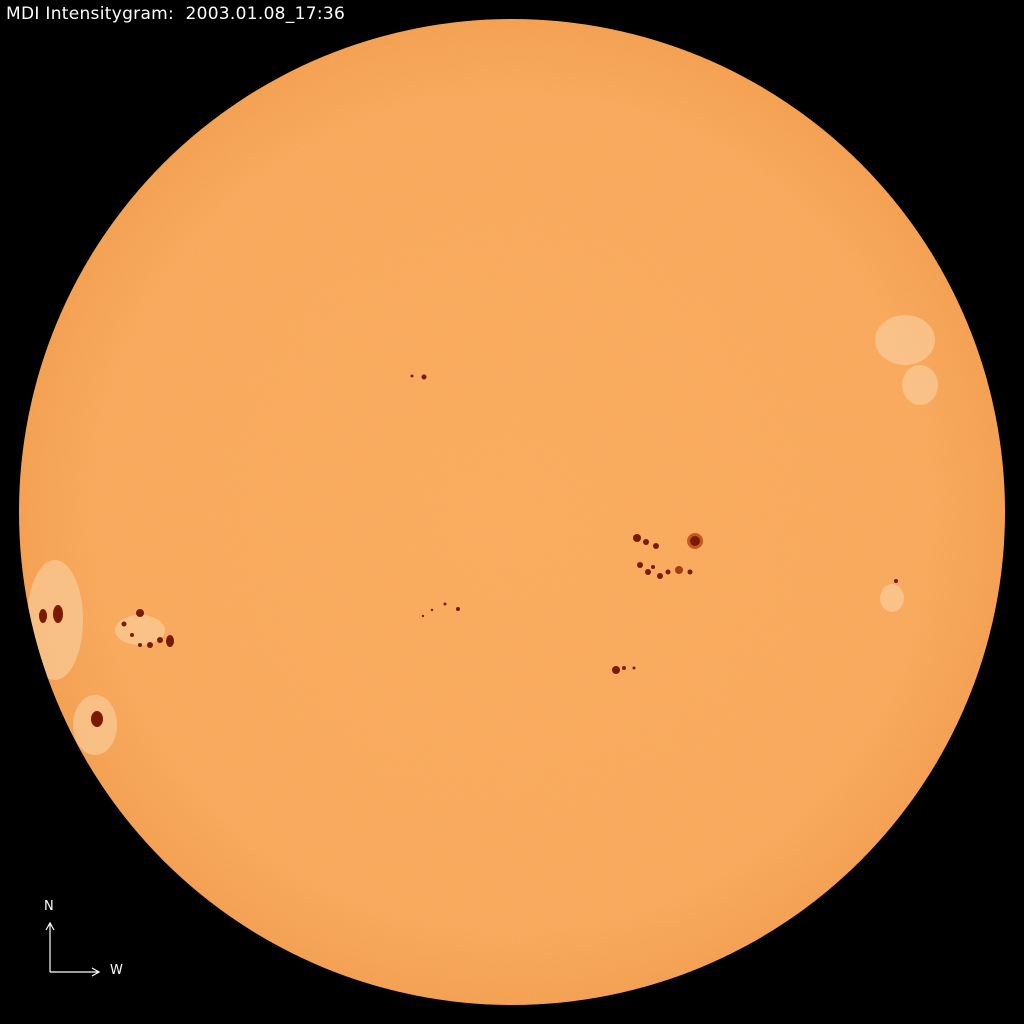 The width and height of the screenshot is (1024, 1024). What do you see at coordinates (106, 666) in the screenshot?
I see `sunspot-group-left` at bounding box center [106, 666].